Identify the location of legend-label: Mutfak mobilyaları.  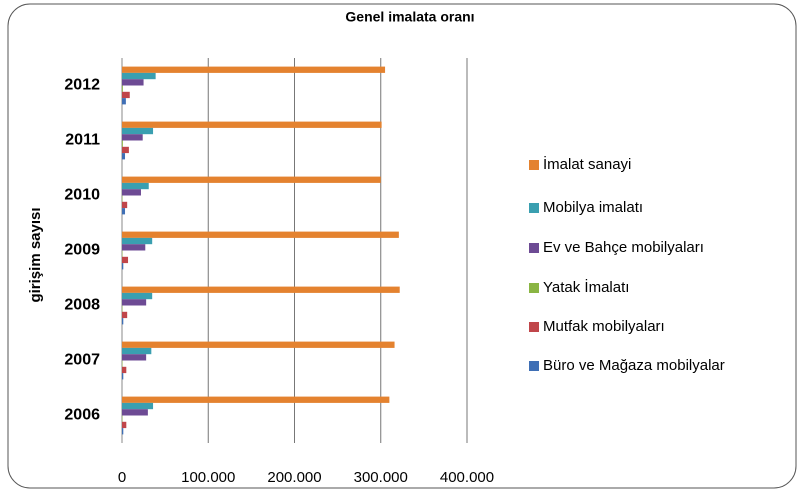
(604, 326).